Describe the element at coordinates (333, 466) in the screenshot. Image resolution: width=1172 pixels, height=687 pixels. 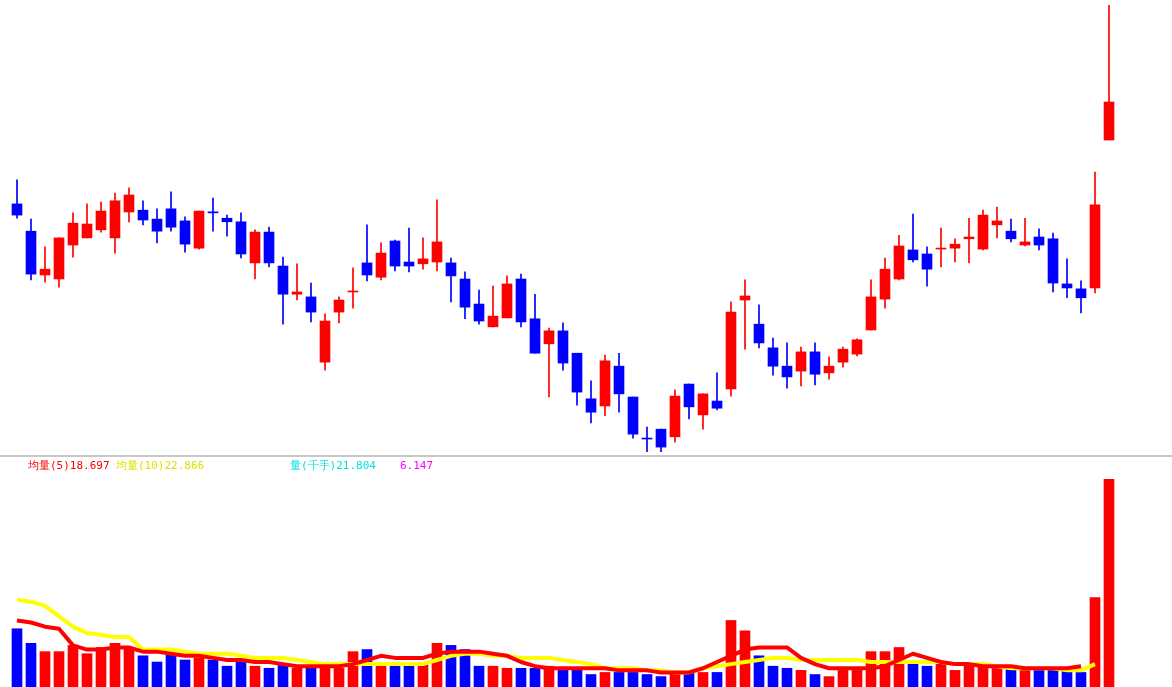
I see `text: 量(千手)21.804` at that location.